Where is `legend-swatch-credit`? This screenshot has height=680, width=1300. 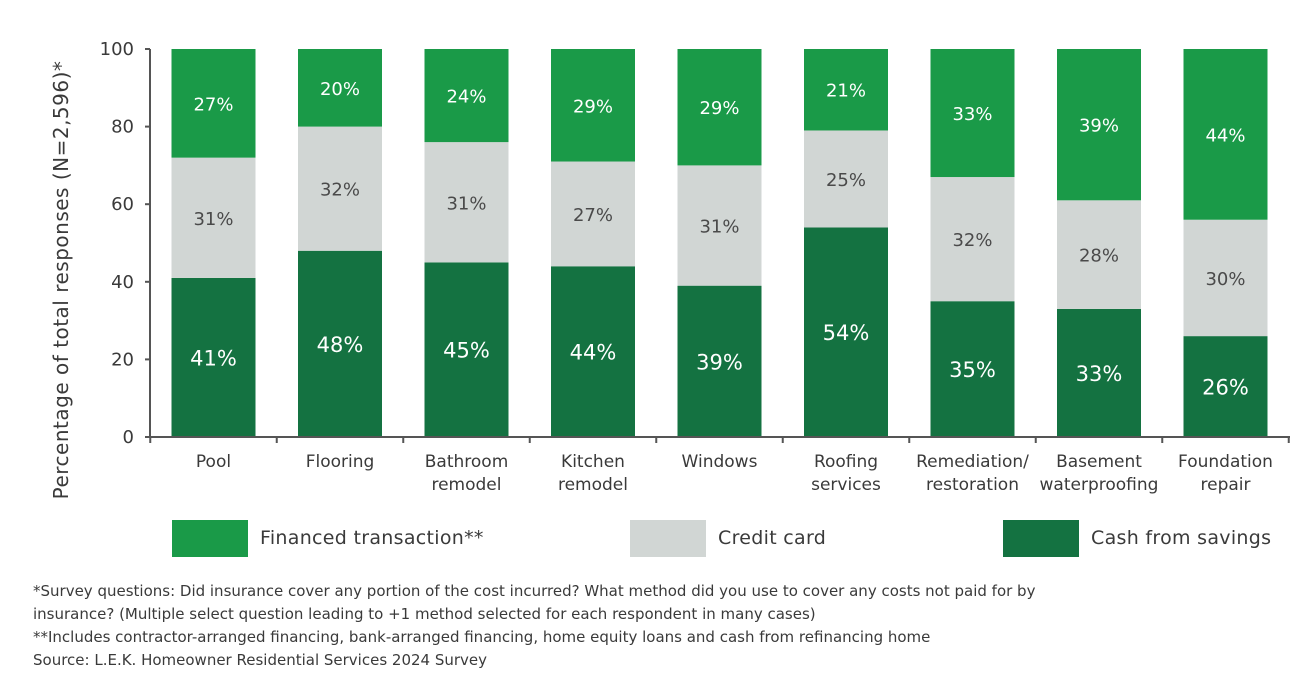
legend-swatch-credit is located at coordinates (668, 538).